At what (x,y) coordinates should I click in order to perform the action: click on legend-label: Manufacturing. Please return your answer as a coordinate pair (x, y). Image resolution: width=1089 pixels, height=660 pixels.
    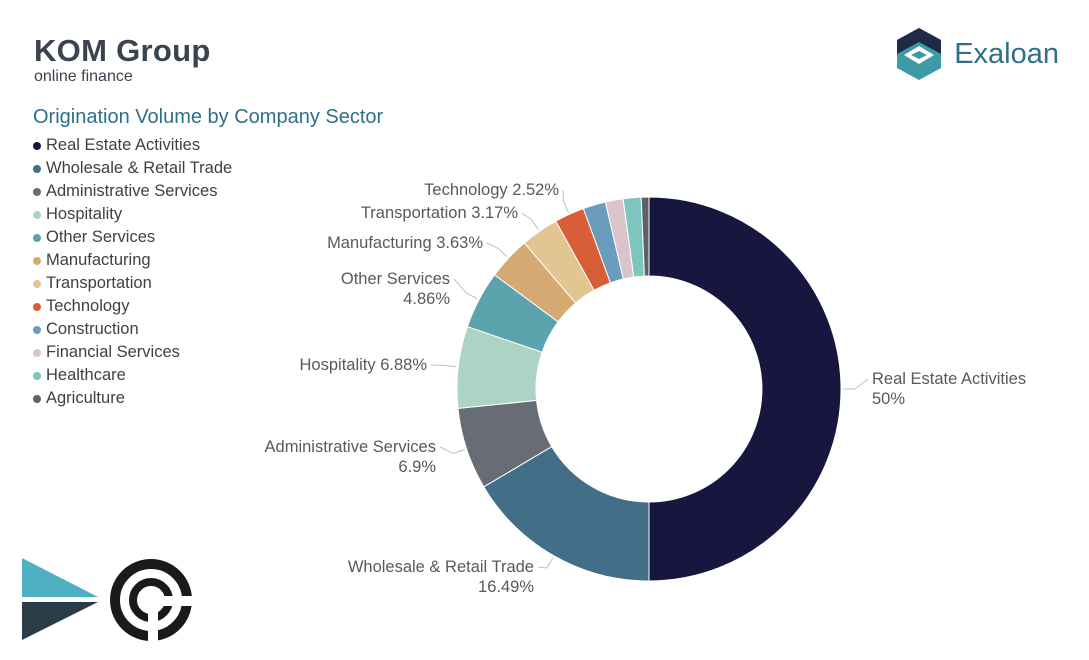
    Looking at the image, I should click on (98, 260).